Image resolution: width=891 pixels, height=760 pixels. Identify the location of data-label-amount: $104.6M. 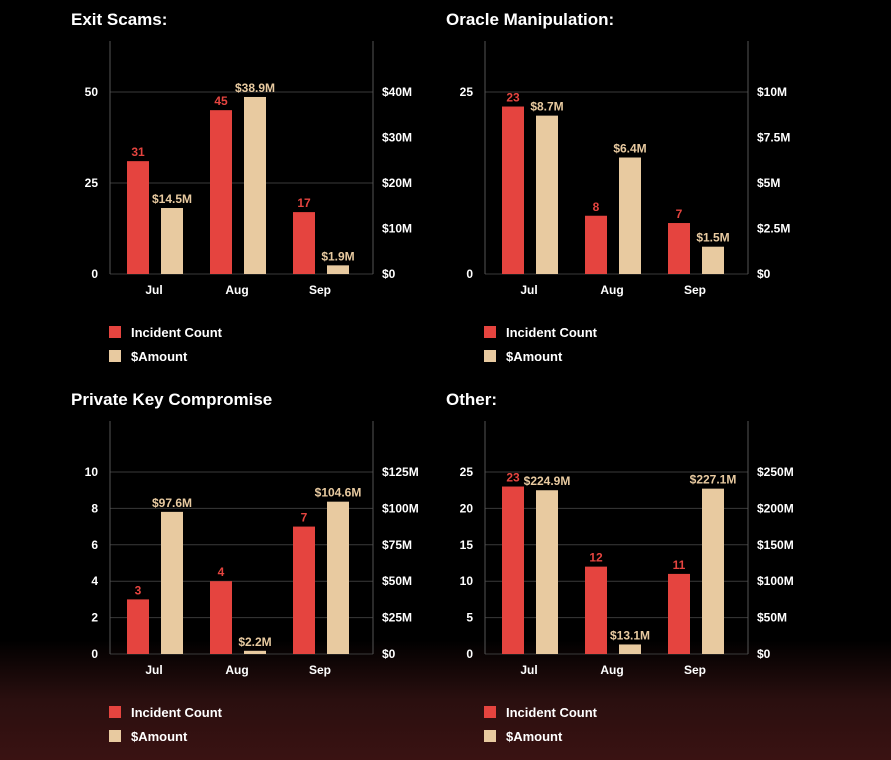
(338, 493).